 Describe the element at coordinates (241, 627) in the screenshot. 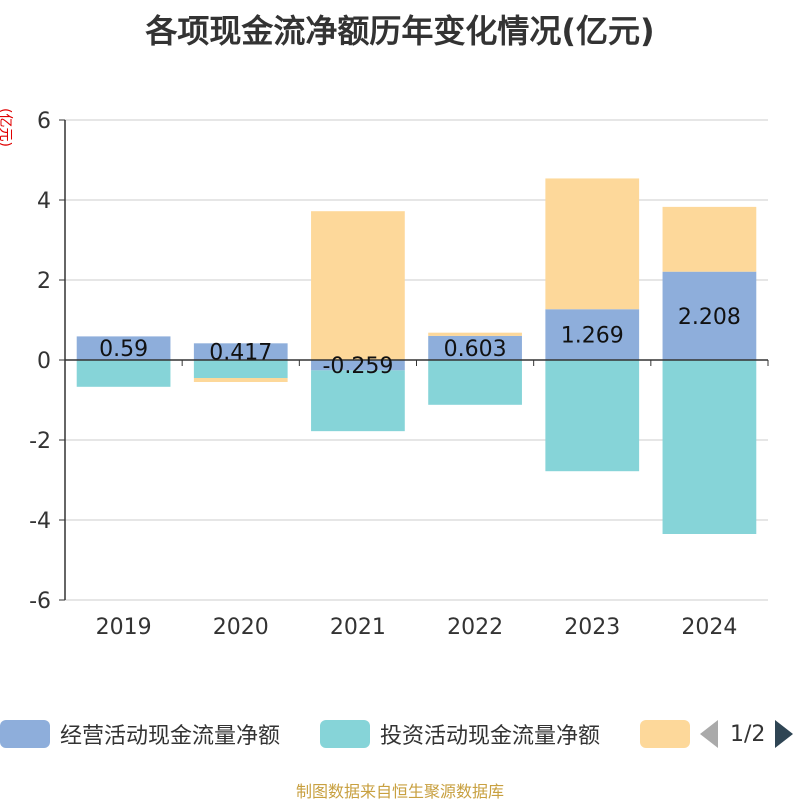

I see `x-tick-label: 2020` at that location.